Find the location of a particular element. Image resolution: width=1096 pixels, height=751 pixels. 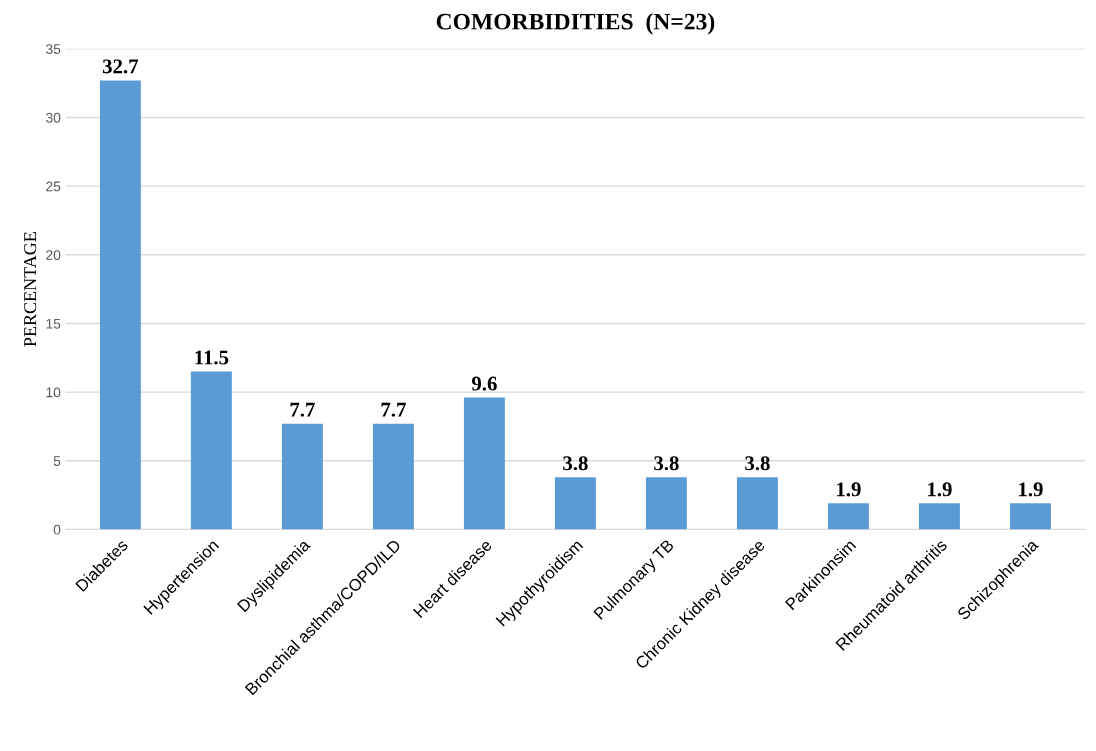

y-tick-label: 20 is located at coordinates (53, 255).